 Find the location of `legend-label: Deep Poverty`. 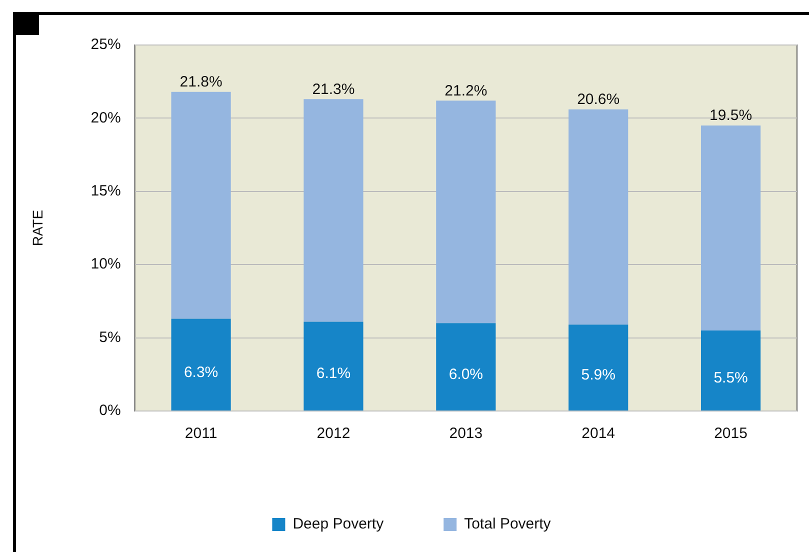

legend-label: Deep Poverty is located at coordinates (338, 524).